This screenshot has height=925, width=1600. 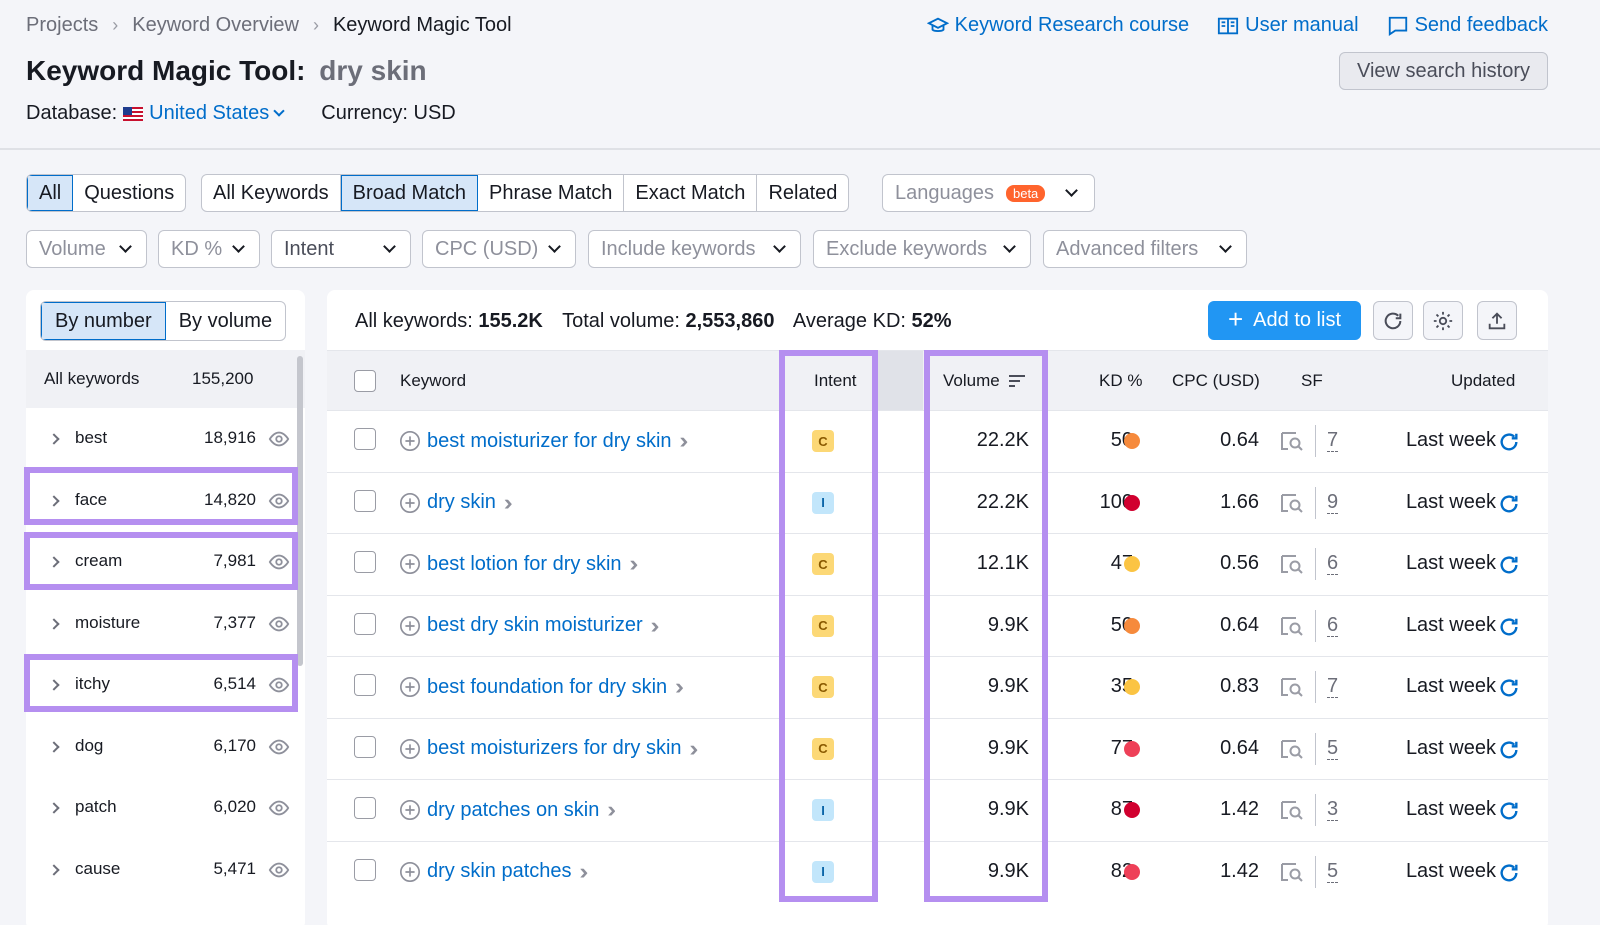 What do you see at coordinates (161, 870) in the screenshot?
I see `keyword-group-item: cause 5,471` at bounding box center [161, 870].